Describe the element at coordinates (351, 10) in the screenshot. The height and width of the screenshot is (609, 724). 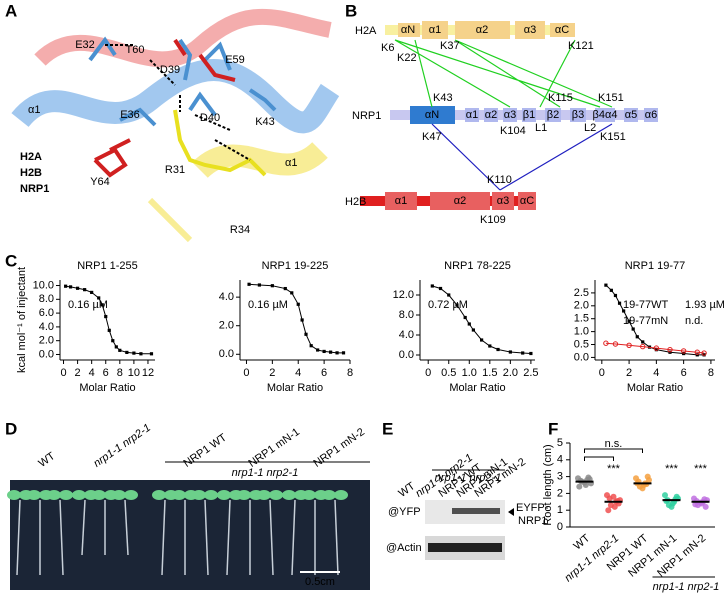
I see `panel-label: B` at that location.